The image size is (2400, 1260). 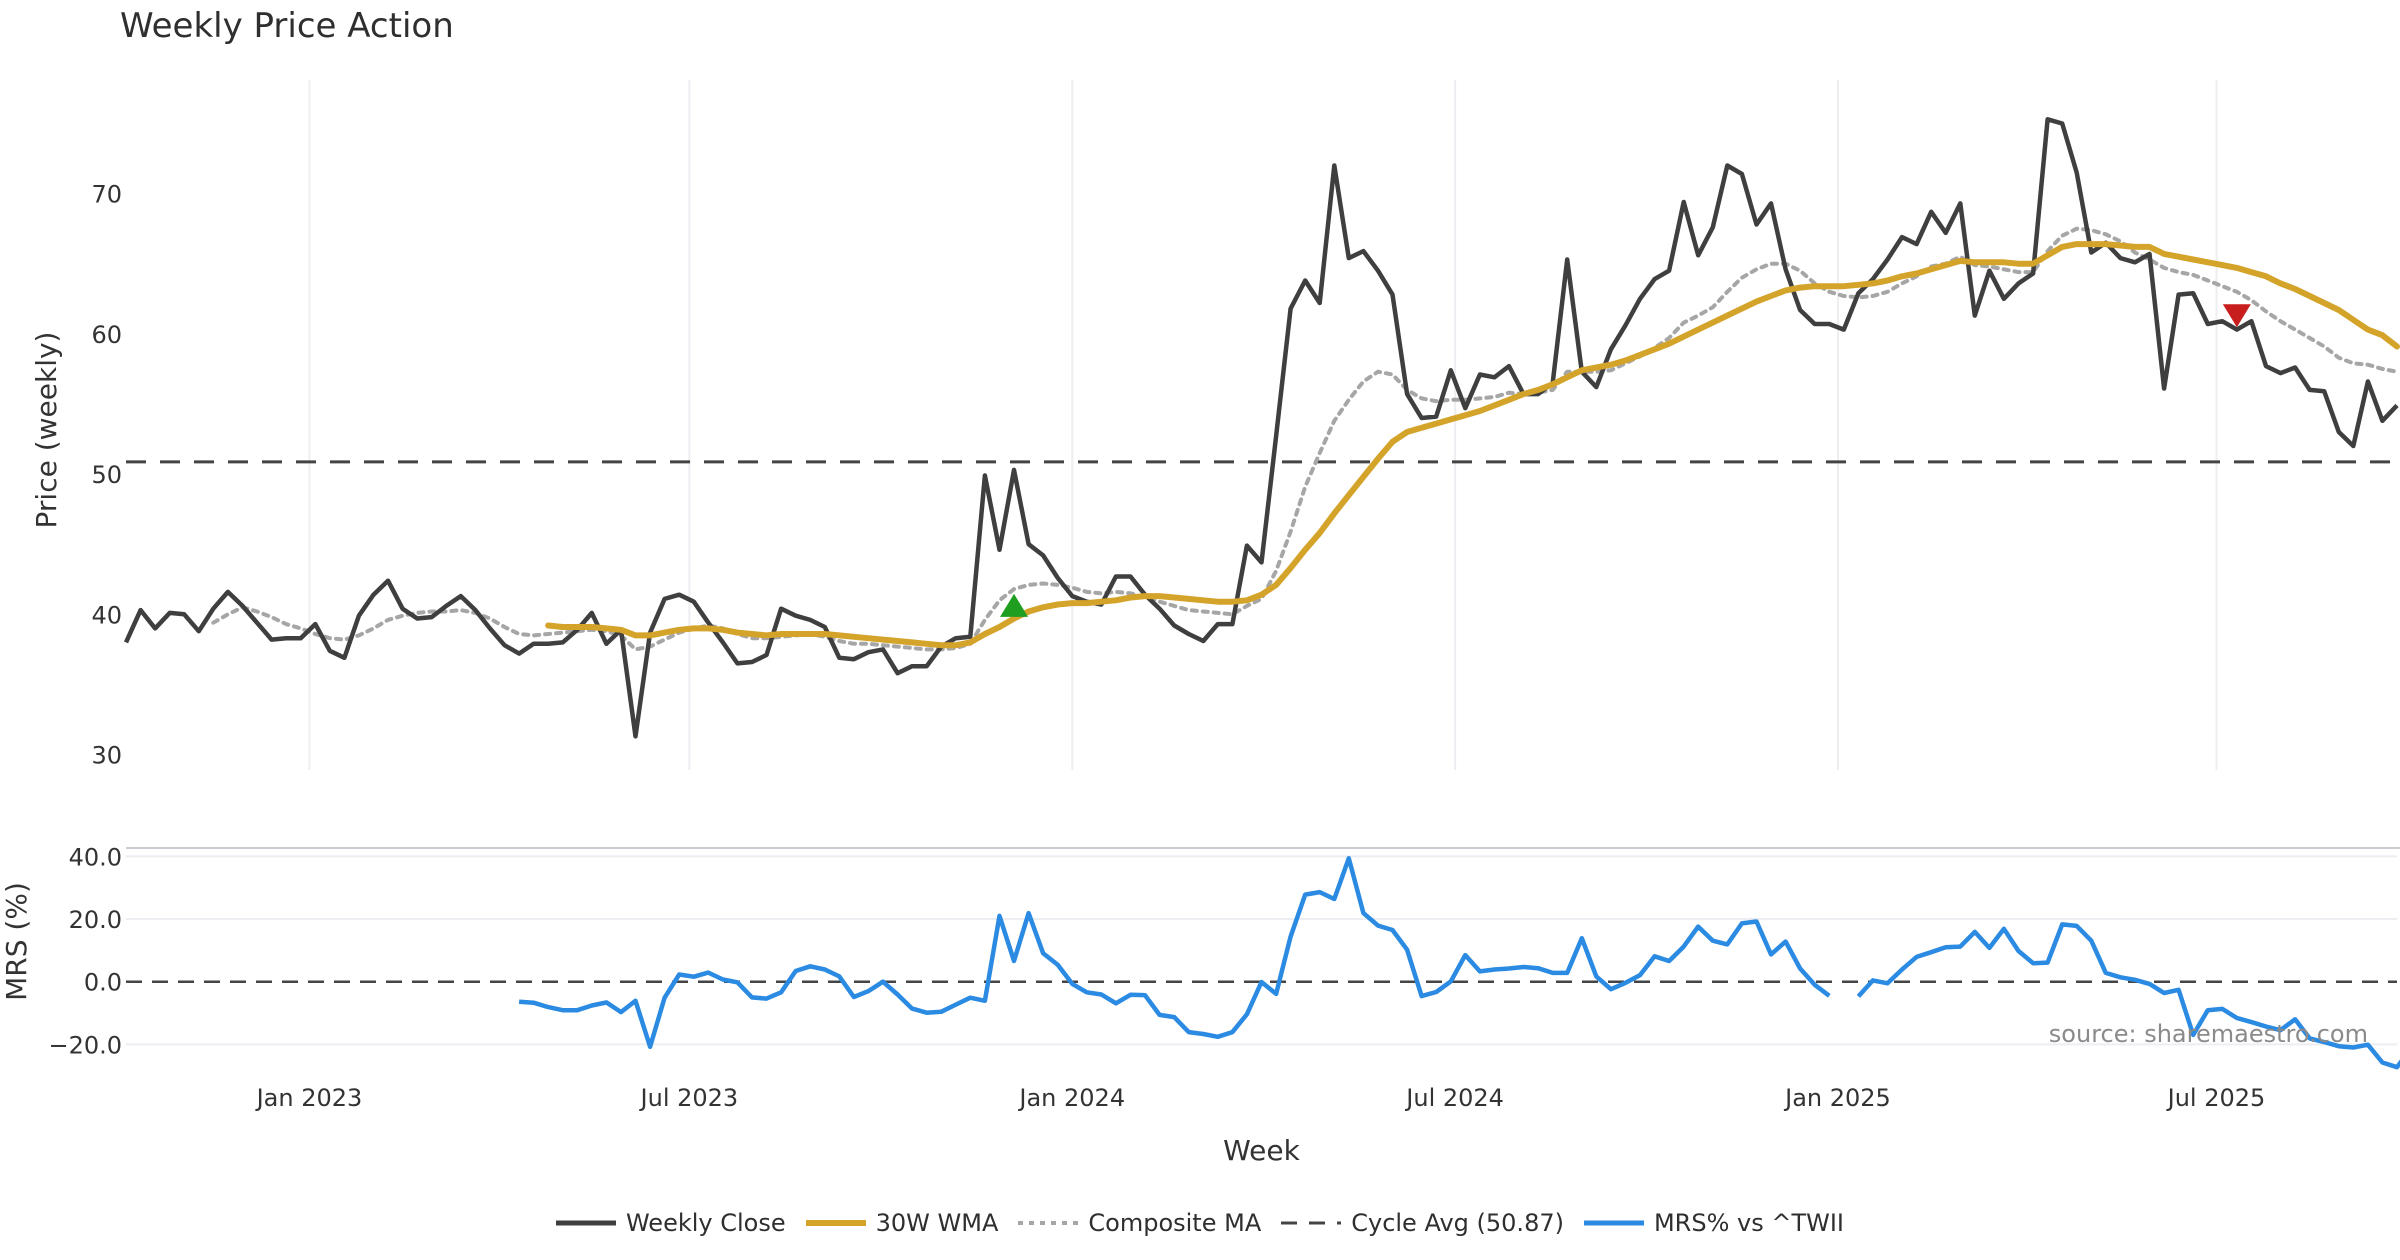 I want to click on x-tick-label: Jan 2025, so click(x=1837, y=1098).